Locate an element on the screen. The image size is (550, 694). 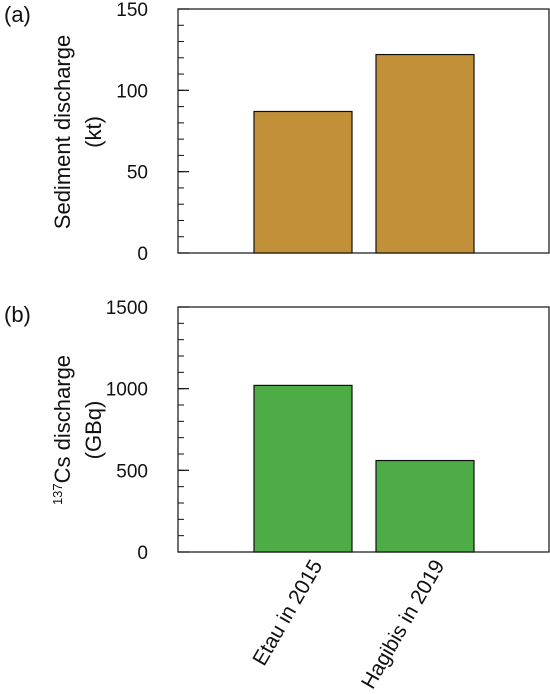
y-tick-label: 50 is located at coordinates (137, 173).